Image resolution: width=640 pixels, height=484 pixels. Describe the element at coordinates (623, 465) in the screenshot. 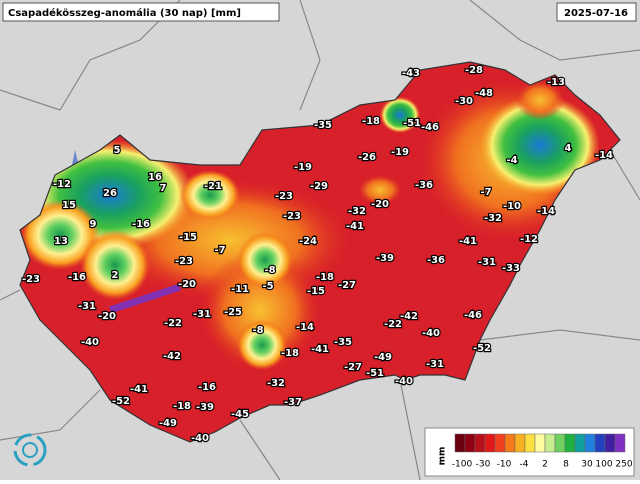

I see `legend-label: 250` at that location.